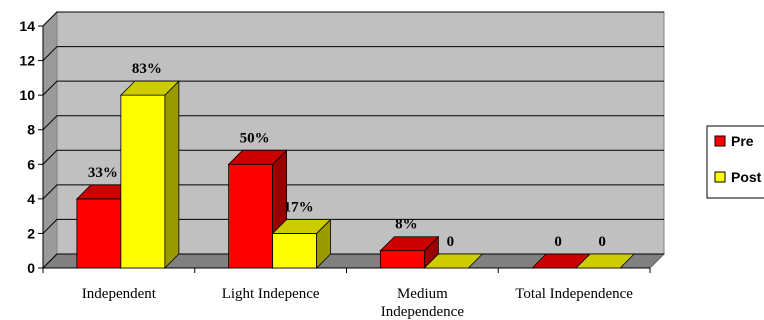 The width and height of the screenshot is (764, 320). What do you see at coordinates (423, 312) in the screenshot?
I see `x-category-label: Independence` at bounding box center [423, 312].